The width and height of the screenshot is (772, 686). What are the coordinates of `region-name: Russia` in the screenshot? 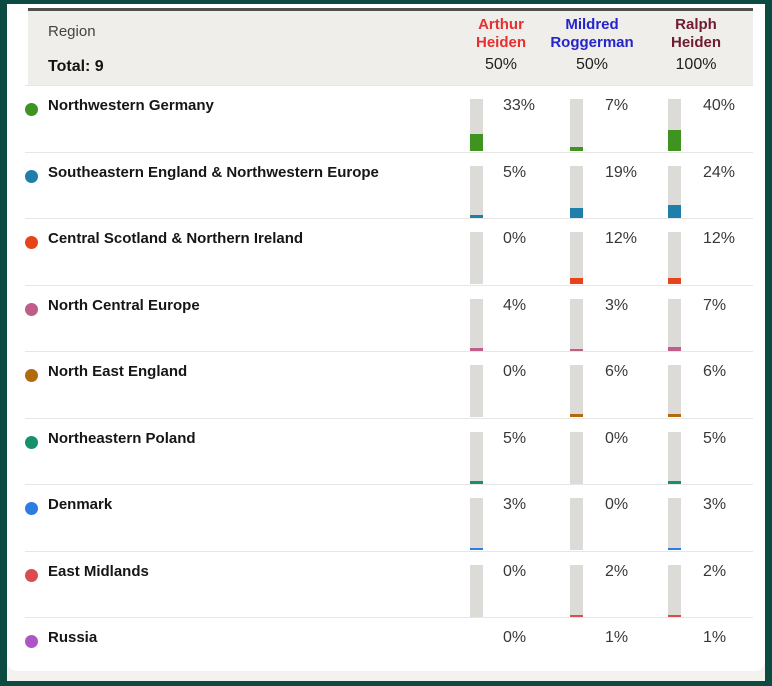 It's located at (73, 637).